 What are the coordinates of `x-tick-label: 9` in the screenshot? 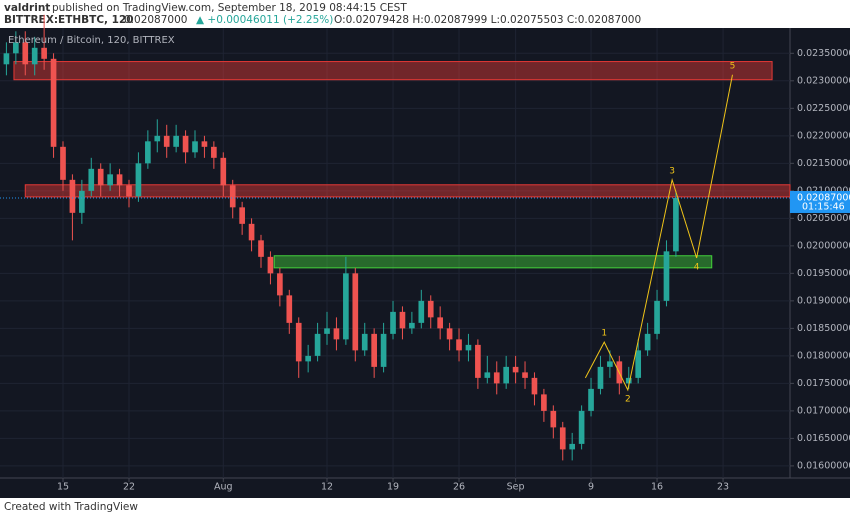 It's located at (591, 487).